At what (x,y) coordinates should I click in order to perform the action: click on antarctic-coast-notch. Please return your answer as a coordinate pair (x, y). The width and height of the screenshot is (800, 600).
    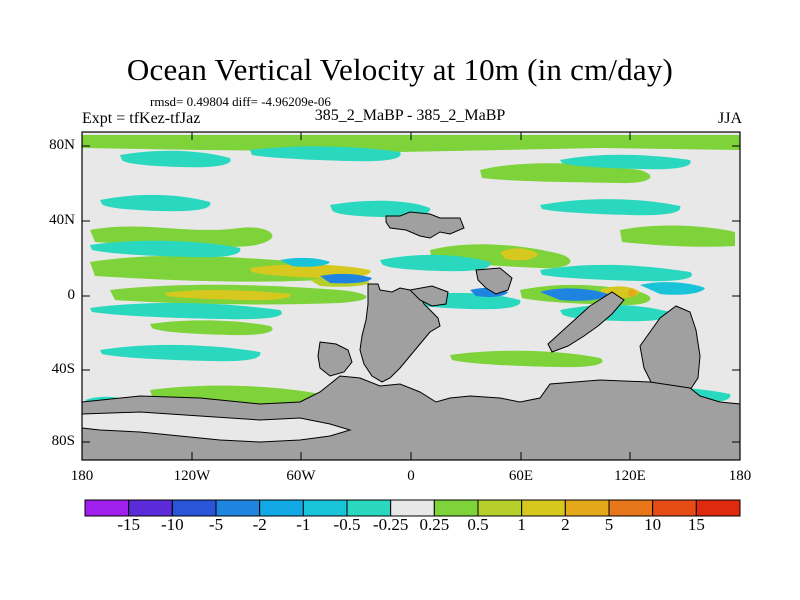
    Looking at the image, I should click on (216, 427).